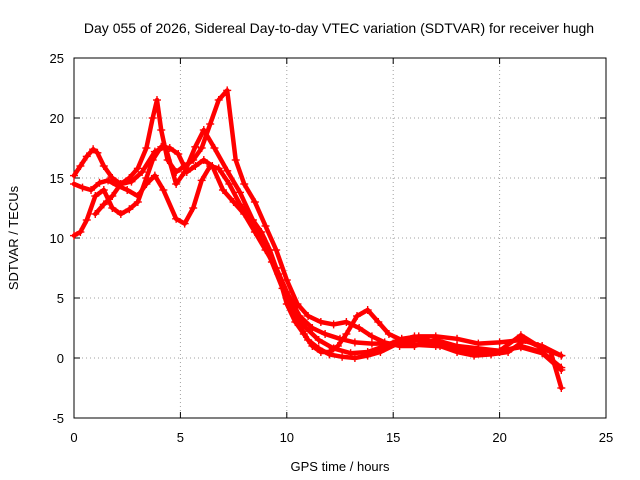  What do you see at coordinates (393, 437) in the screenshot?
I see `x-tick-label: 15` at bounding box center [393, 437].